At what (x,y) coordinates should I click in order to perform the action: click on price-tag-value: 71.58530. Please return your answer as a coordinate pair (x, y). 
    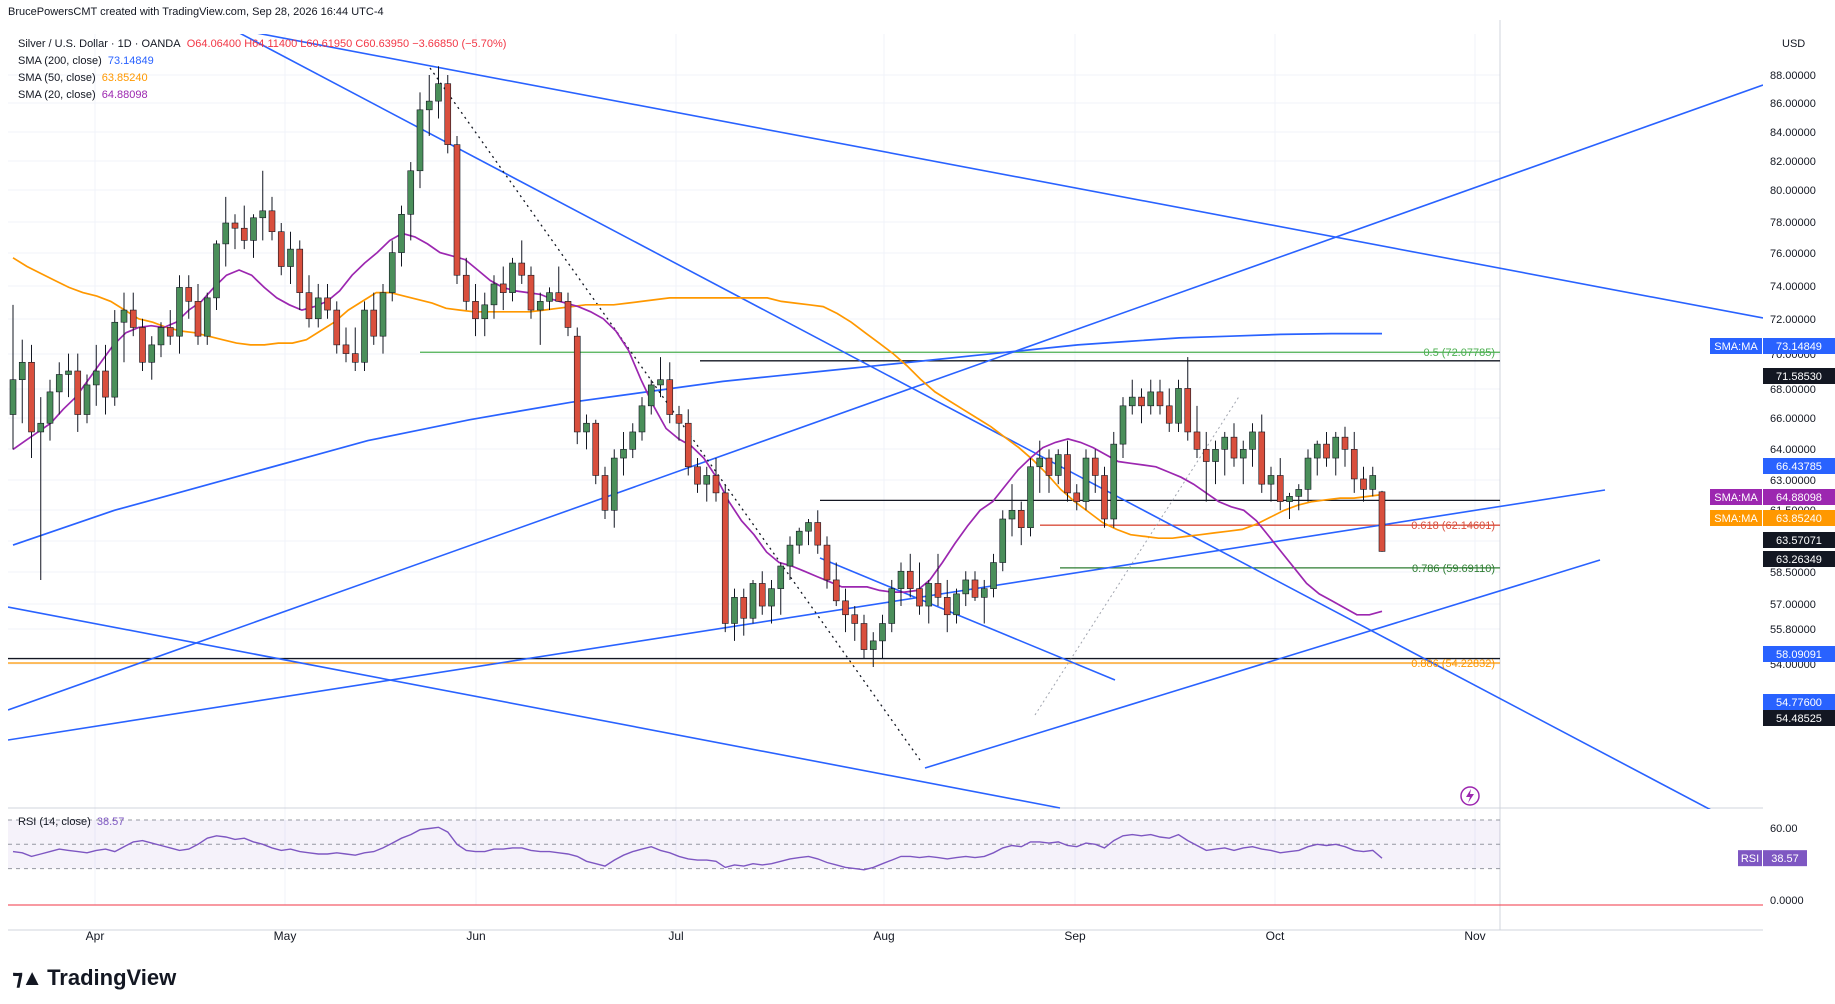
    Looking at the image, I should click on (1799, 377).